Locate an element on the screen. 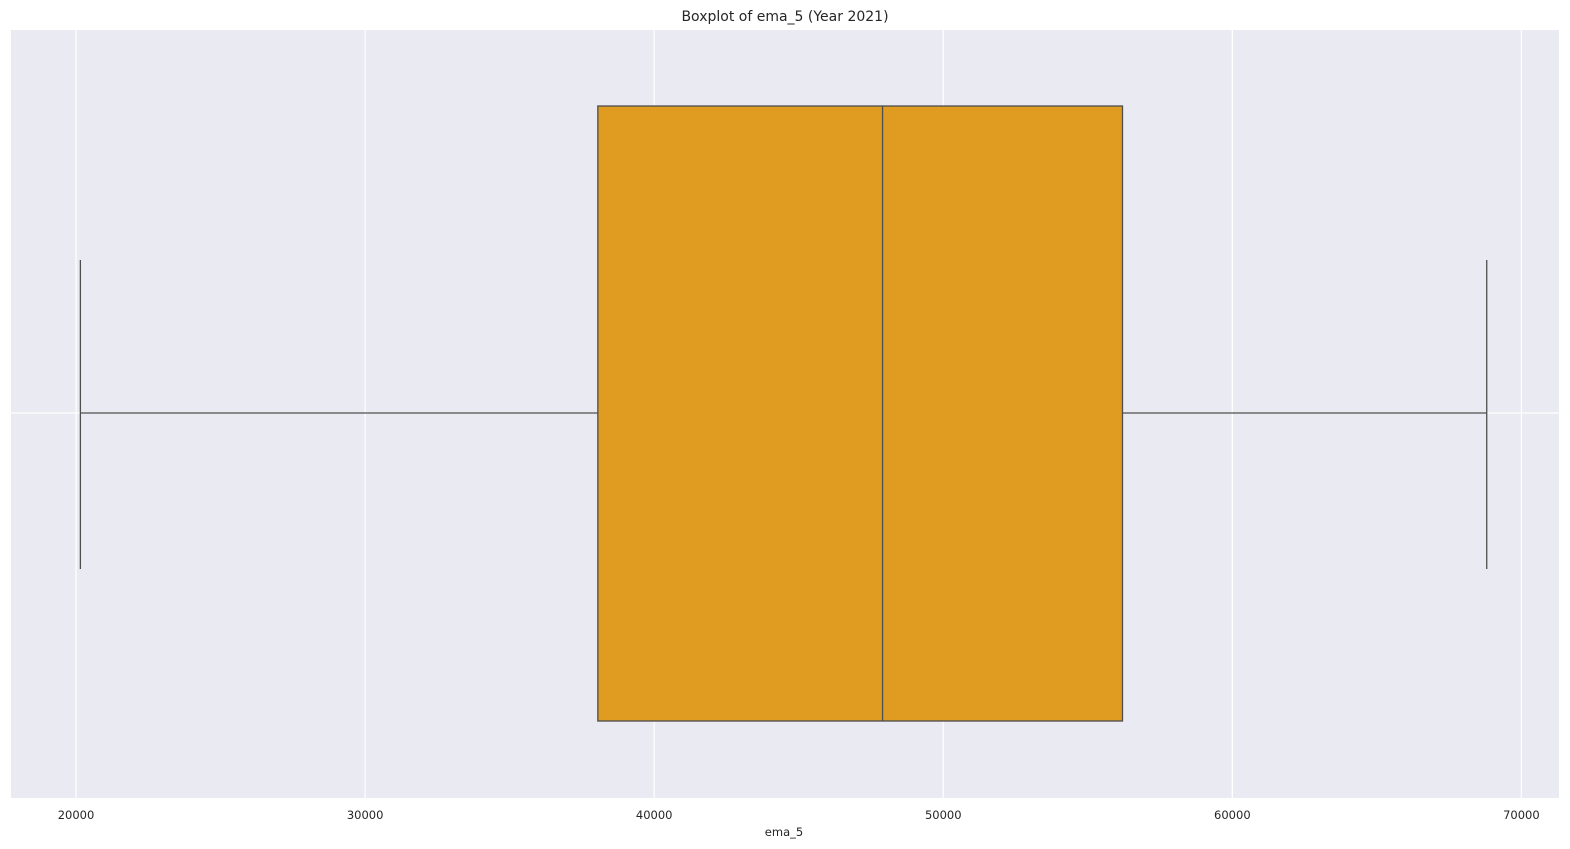 The image size is (1570, 849). chart-title: Boxplot of ema_5 (Year 2021) is located at coordinates (784, 17).